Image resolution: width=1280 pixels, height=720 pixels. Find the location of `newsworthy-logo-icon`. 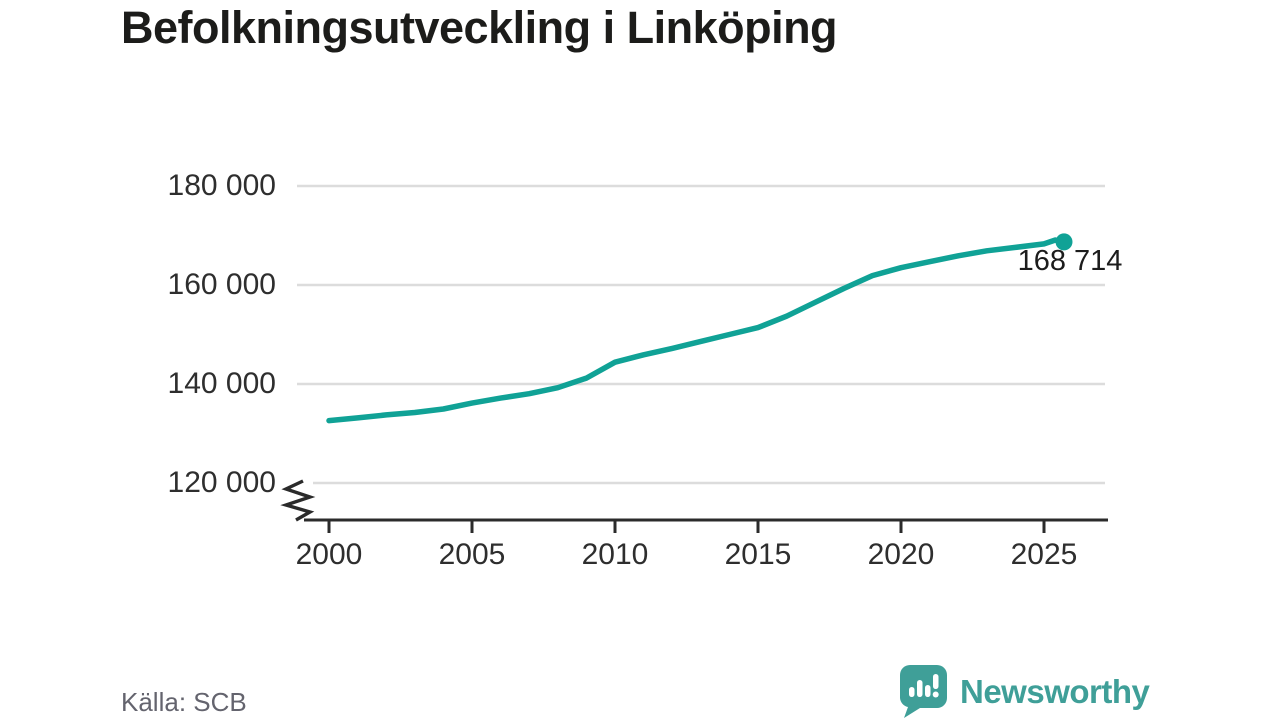

newsworthy-logo-icon is located at coordinates (923, 691).